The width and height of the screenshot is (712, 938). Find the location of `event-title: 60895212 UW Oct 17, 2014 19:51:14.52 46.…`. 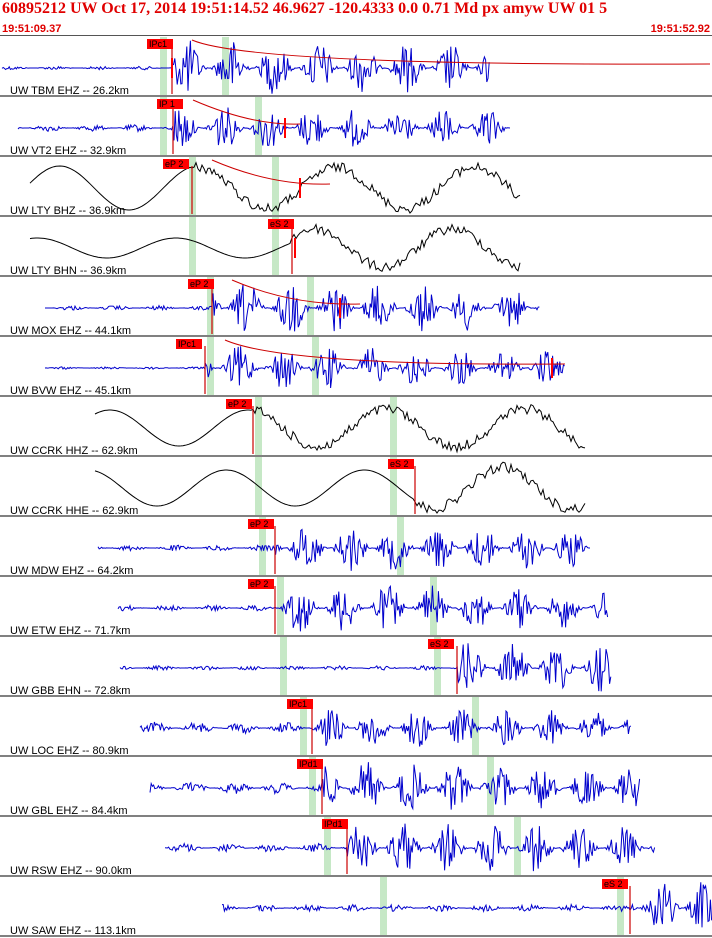

event-title: 60895212 UW Oct 17, 2014 19:51:14.52 46.… is located at coordinates (305, 8).